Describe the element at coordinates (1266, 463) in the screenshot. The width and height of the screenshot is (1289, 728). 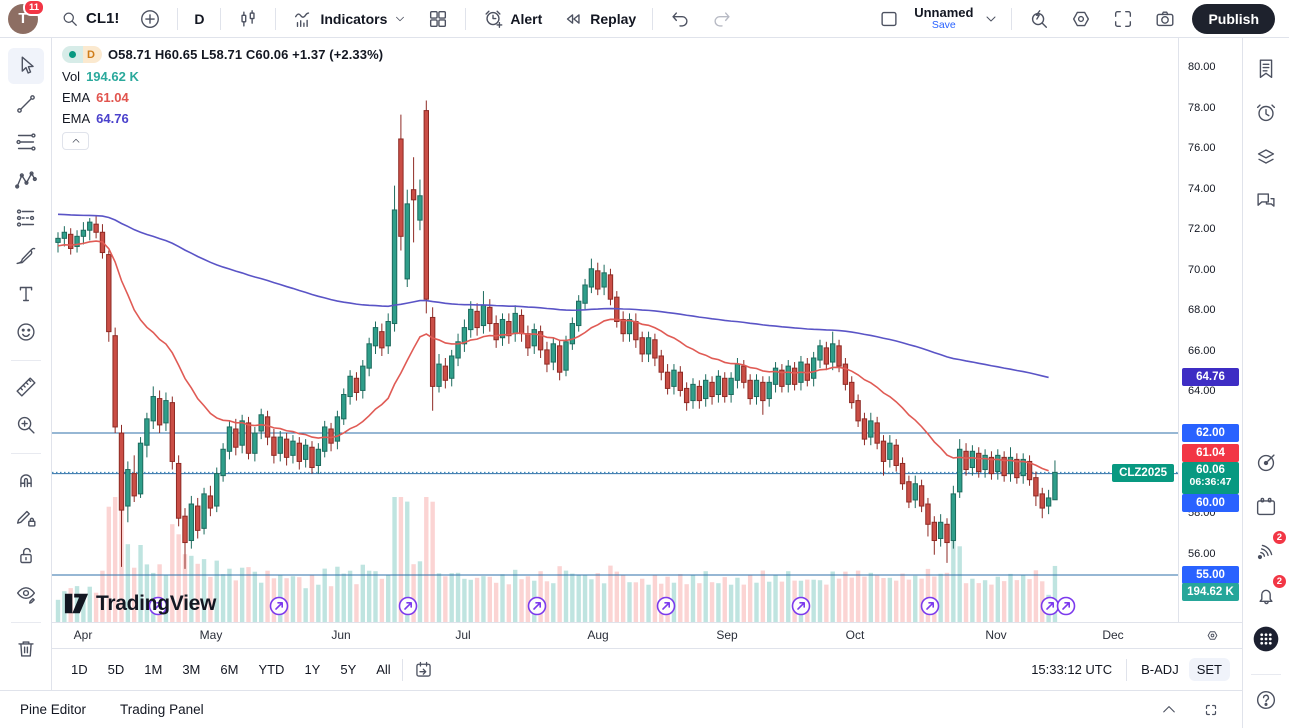
I see `hotlists-button` at that location.